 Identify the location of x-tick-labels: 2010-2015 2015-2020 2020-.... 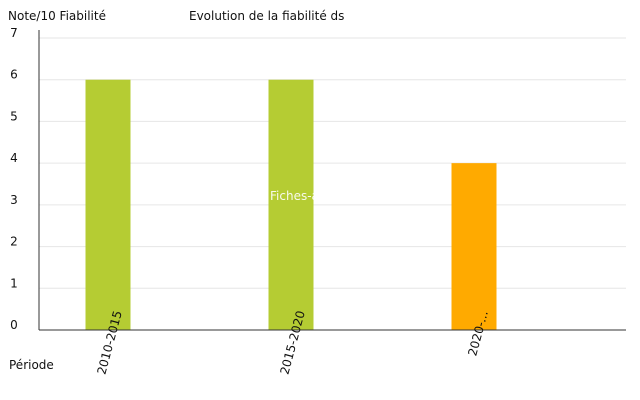
(292, 342).